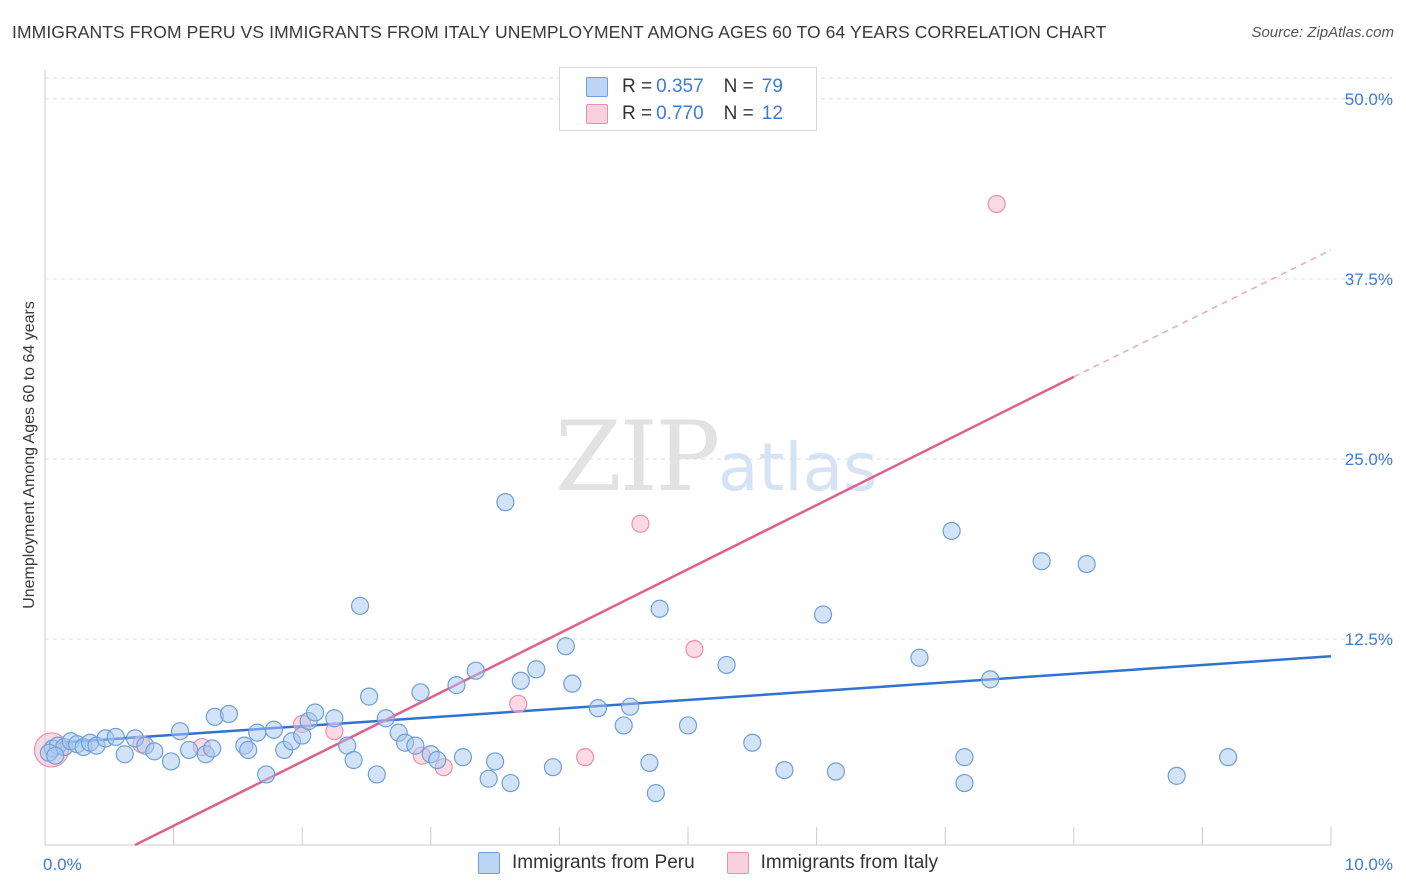  I want to click on y-tick-label: 50.0%, so click(1369, 99).